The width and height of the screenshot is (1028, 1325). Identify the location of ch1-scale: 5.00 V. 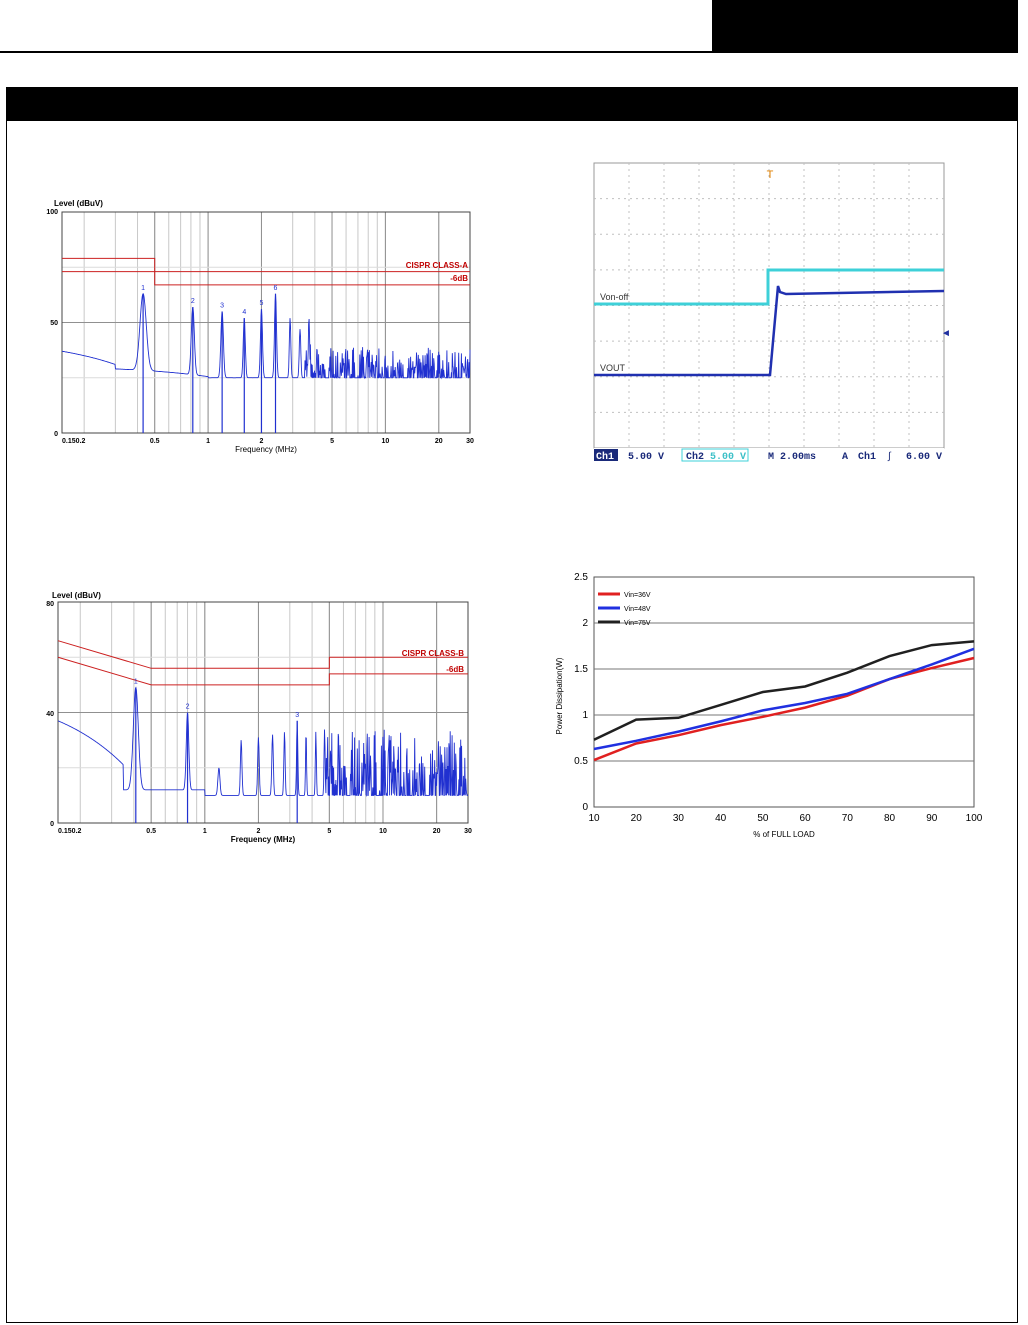
(646, 457).